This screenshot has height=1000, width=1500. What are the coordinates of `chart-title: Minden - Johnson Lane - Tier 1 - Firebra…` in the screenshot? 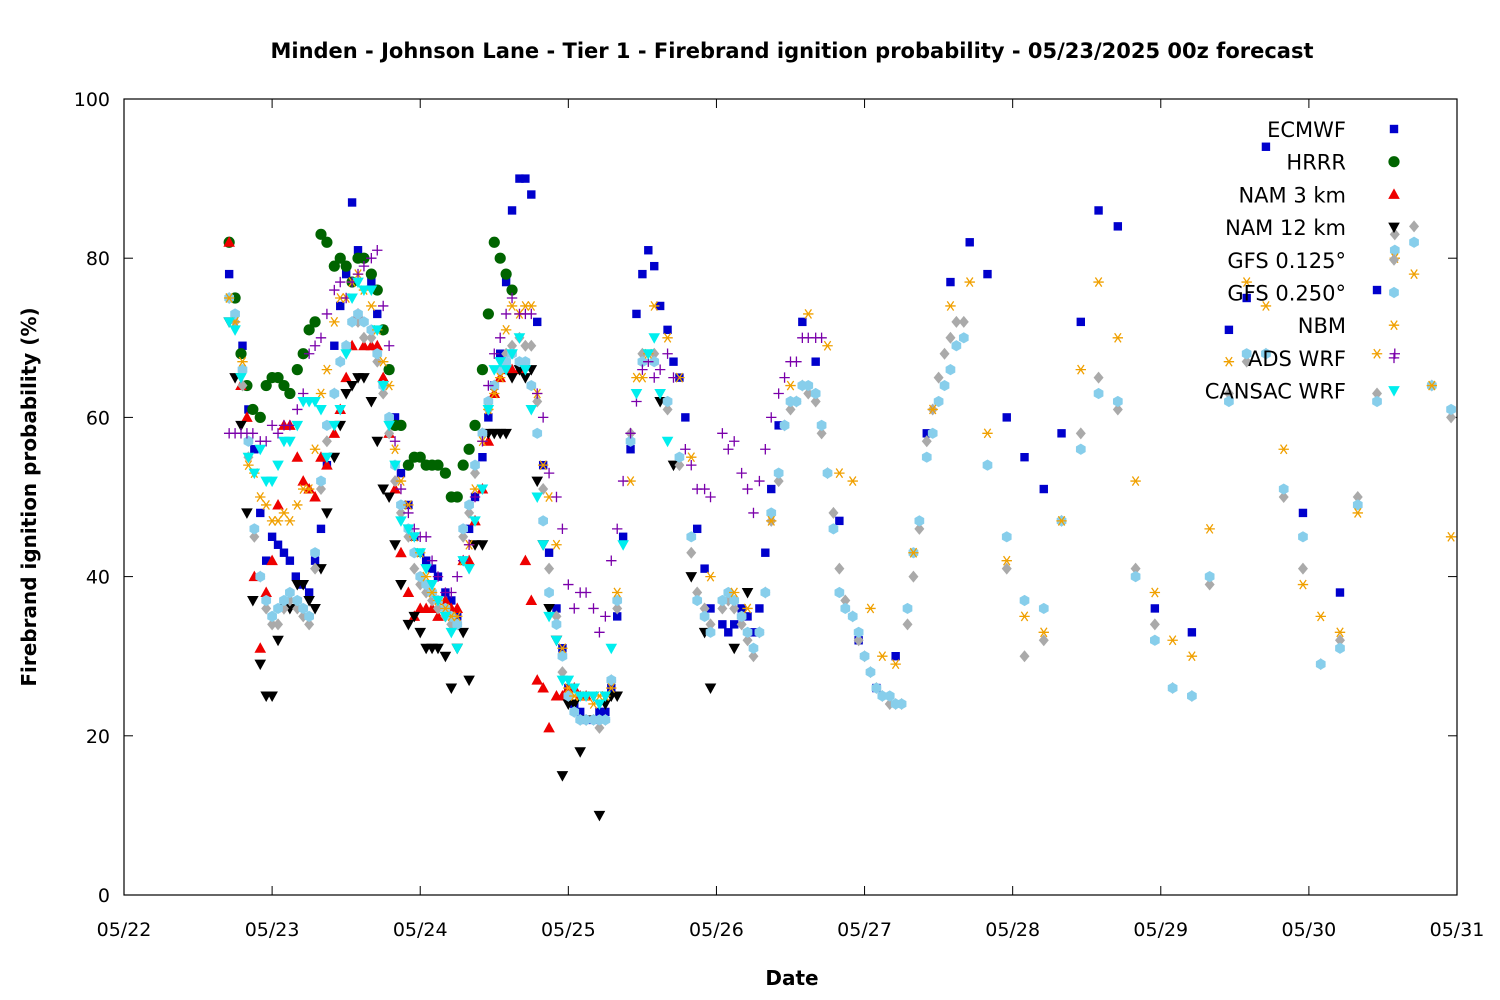 It's located at (791, 51).